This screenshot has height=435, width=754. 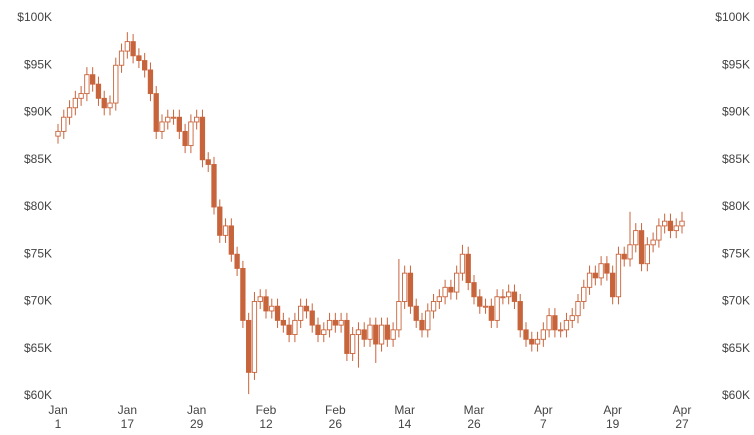 I want to click on y2-tick-label: $85K, so click(x=736, y=159).